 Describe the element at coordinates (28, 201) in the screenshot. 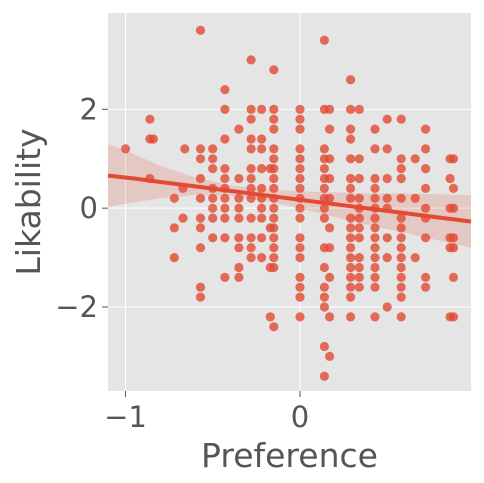

I see `y-axis-label: Likability` at that location.